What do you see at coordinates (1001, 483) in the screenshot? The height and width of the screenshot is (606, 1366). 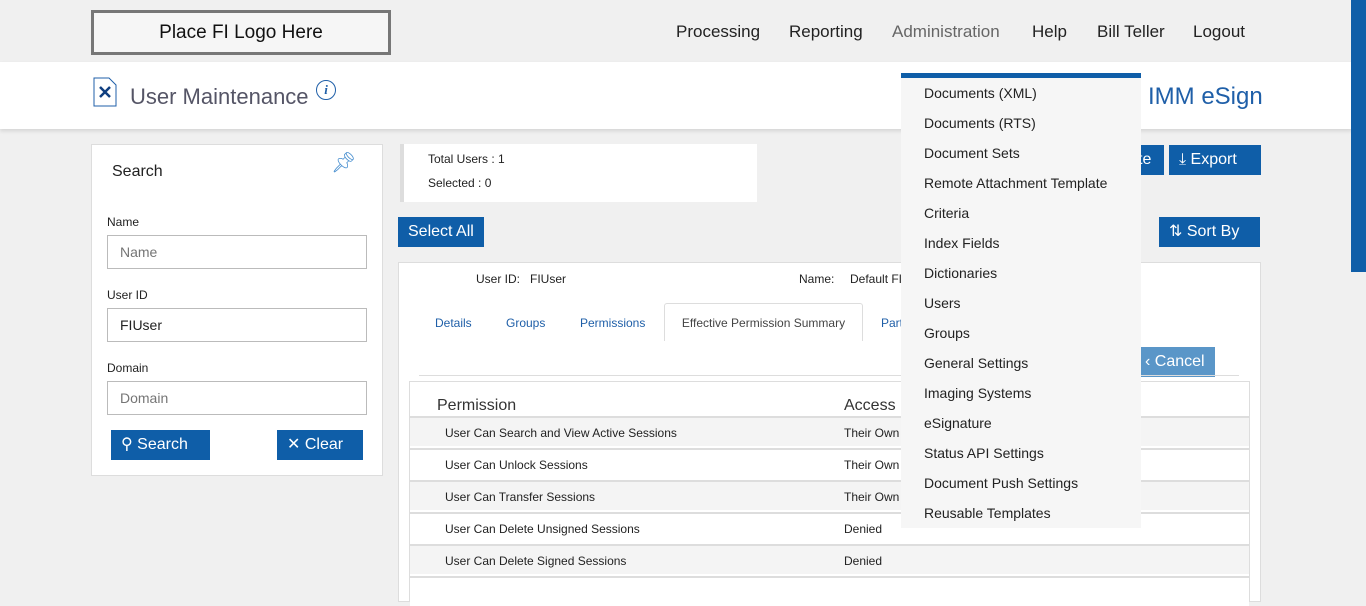 I see `menu-item: Document Push Settings` at bounding box center [1001, 483].